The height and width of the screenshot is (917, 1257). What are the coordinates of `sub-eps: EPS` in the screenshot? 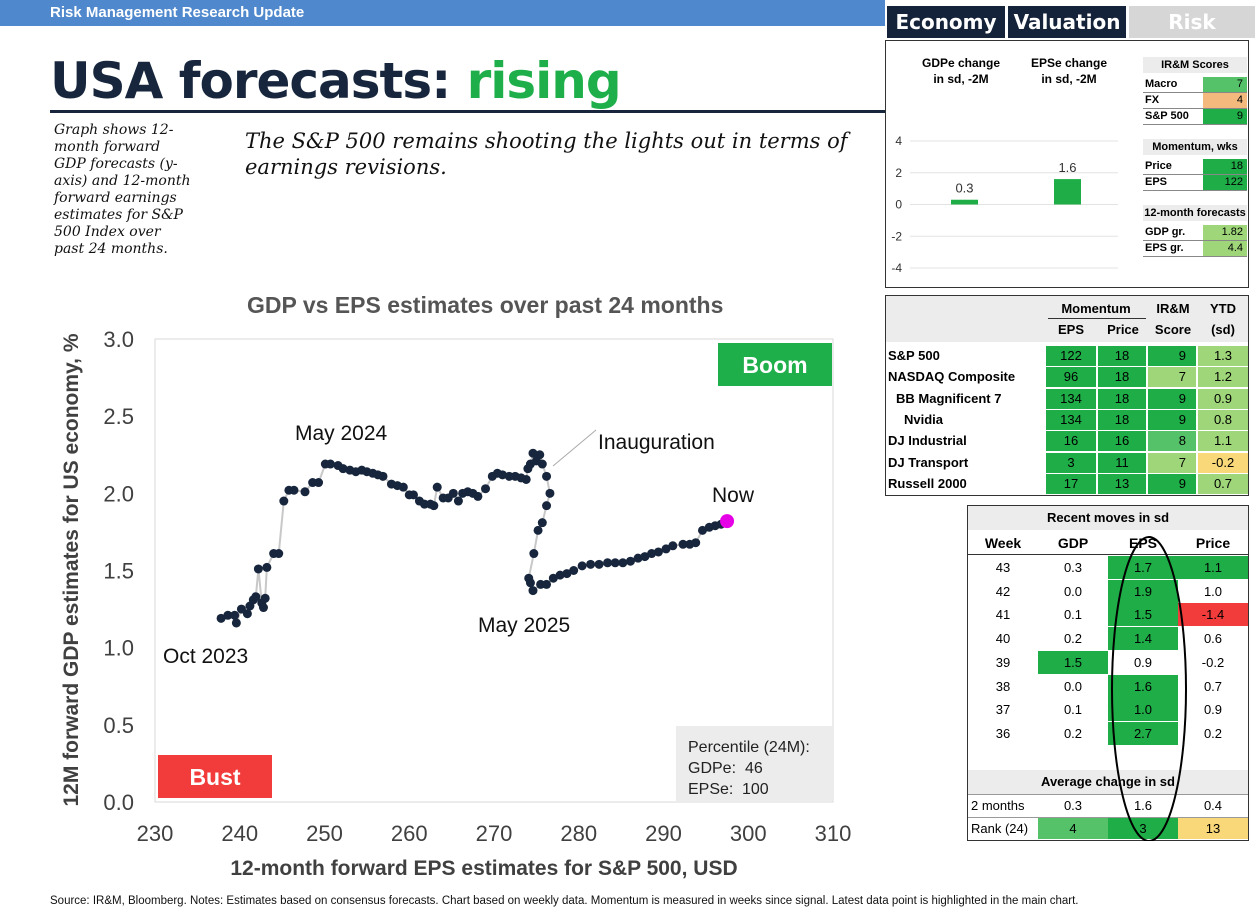 It's located at (1070, 329).